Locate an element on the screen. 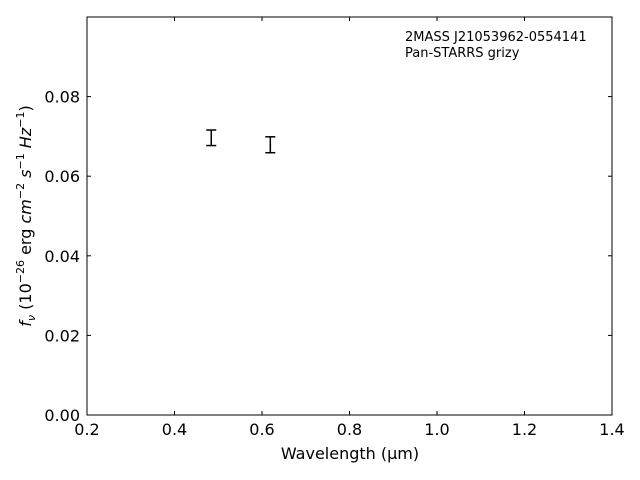 This screenshot has width=640, height=480. points-layer is located at coordinates (241, 141).